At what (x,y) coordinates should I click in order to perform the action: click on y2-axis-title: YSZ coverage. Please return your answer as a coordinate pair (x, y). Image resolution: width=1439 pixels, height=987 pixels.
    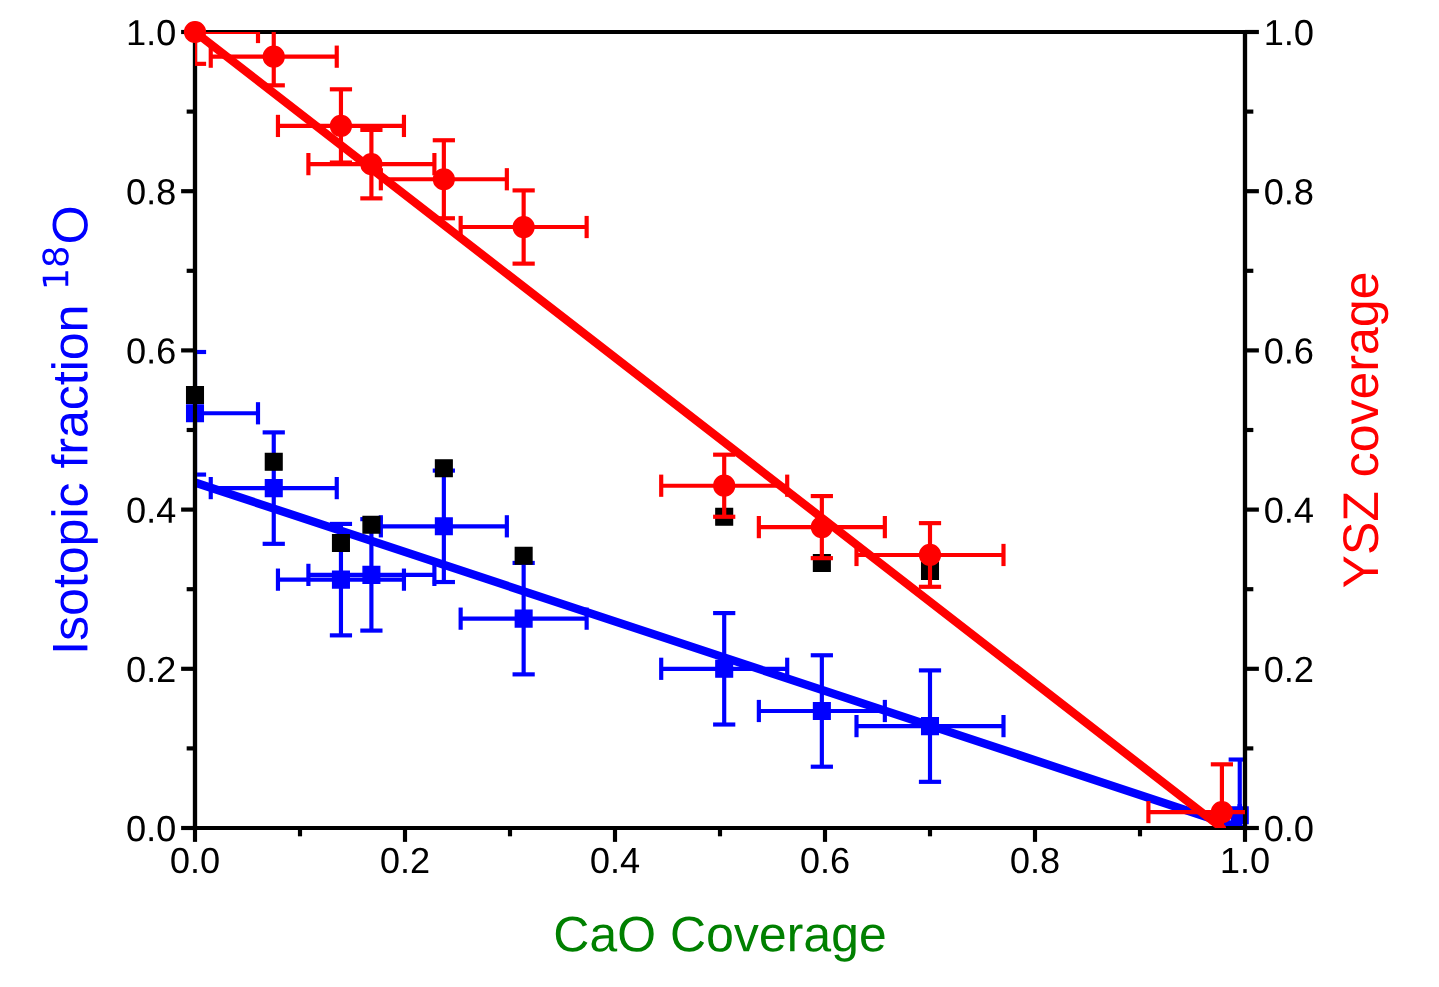
    Looking at the image, I should click on (1366, 430).